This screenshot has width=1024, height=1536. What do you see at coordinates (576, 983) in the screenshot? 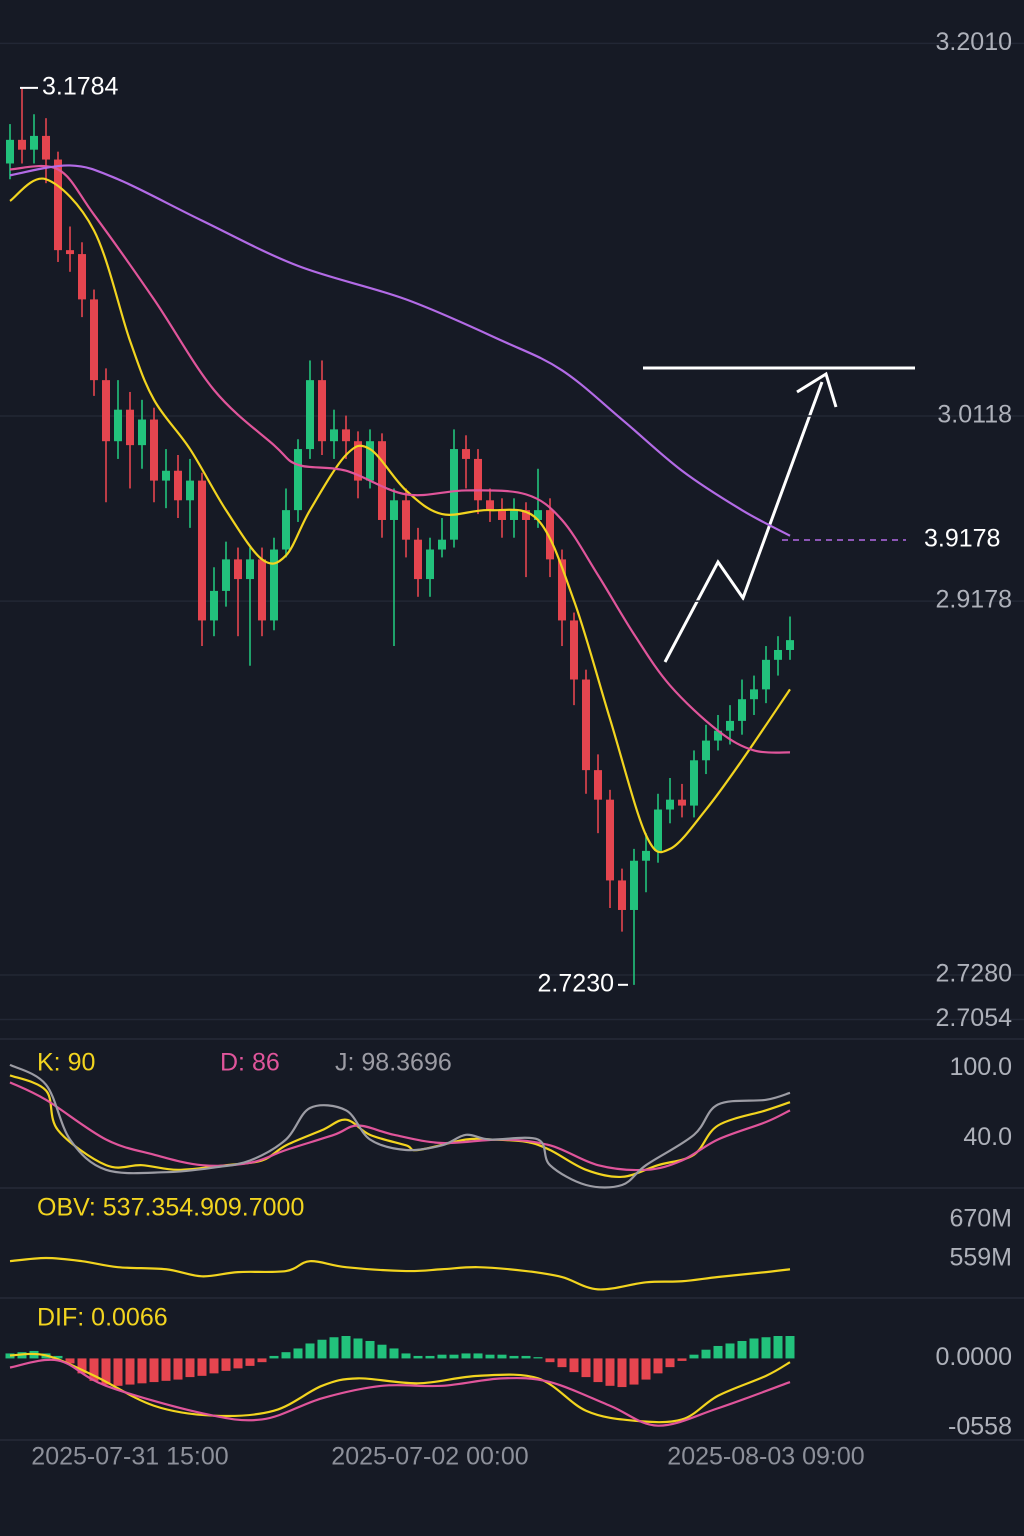
I see `low-label: 2.7230` at bounding box center [576, 983].